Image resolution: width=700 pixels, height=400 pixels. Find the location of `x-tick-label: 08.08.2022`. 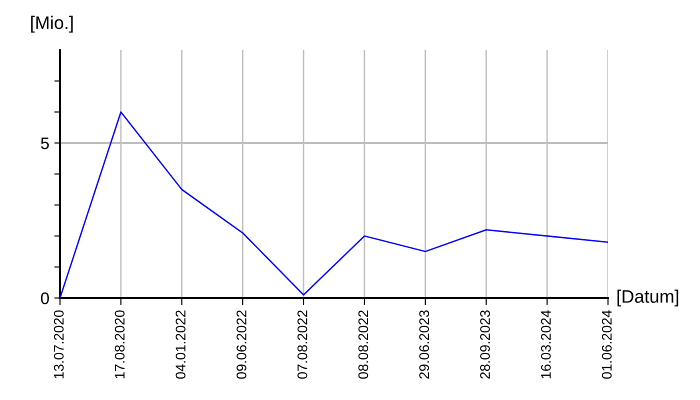

x-tick-label: 08.08.2022 is located at coordinates (363, 344).